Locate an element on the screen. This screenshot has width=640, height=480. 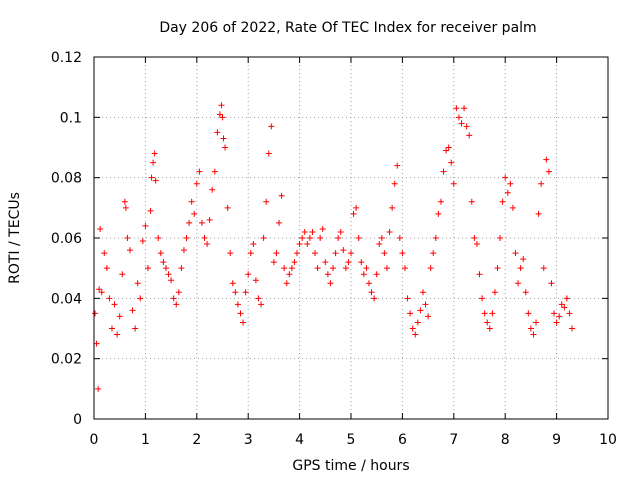
y-tick-label: 0.06 is located at coordinates (66, 239).